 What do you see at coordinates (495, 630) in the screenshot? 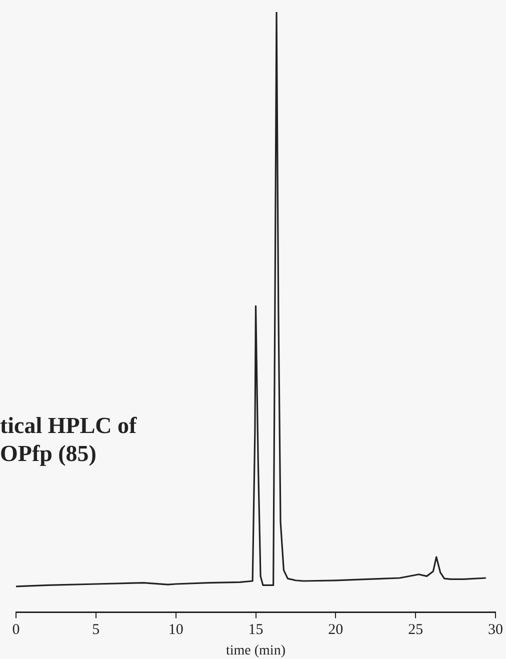
I see `x-tick-label: 30` at bounding box center [495, 630].